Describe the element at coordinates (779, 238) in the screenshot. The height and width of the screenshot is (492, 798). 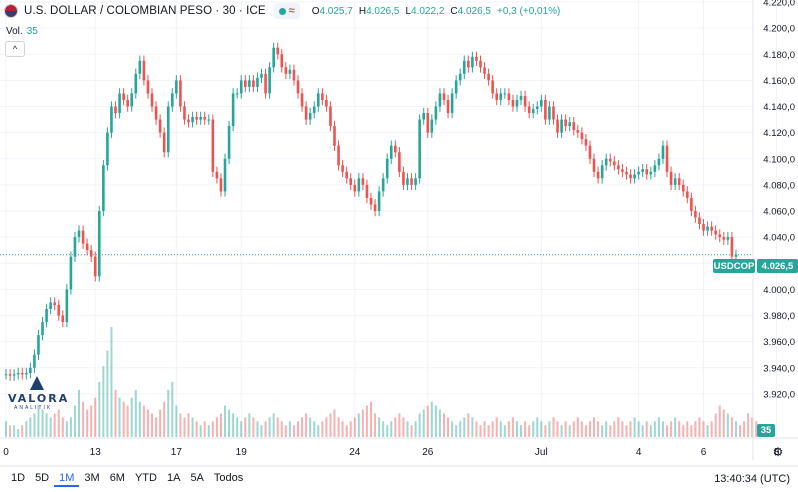
I see `price-tick-label: 4.040,0` at that location.